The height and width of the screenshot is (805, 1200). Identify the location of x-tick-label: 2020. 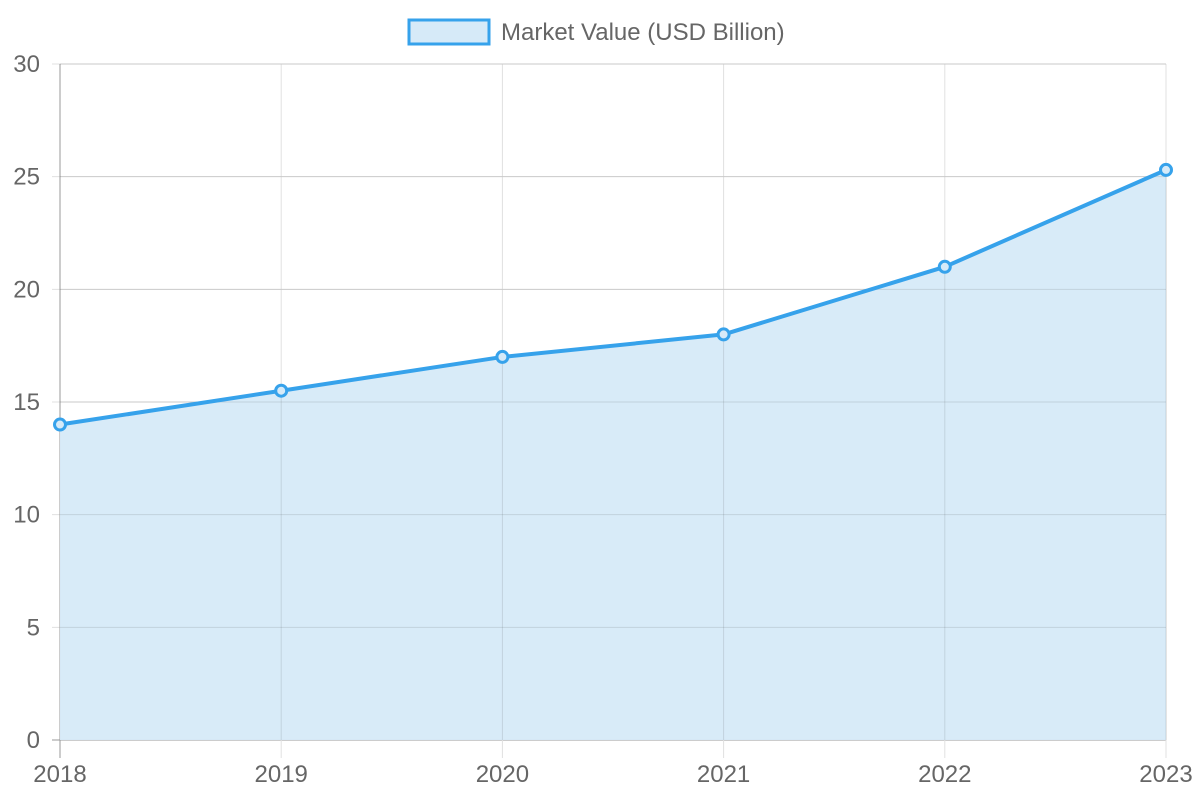
(502, 774).